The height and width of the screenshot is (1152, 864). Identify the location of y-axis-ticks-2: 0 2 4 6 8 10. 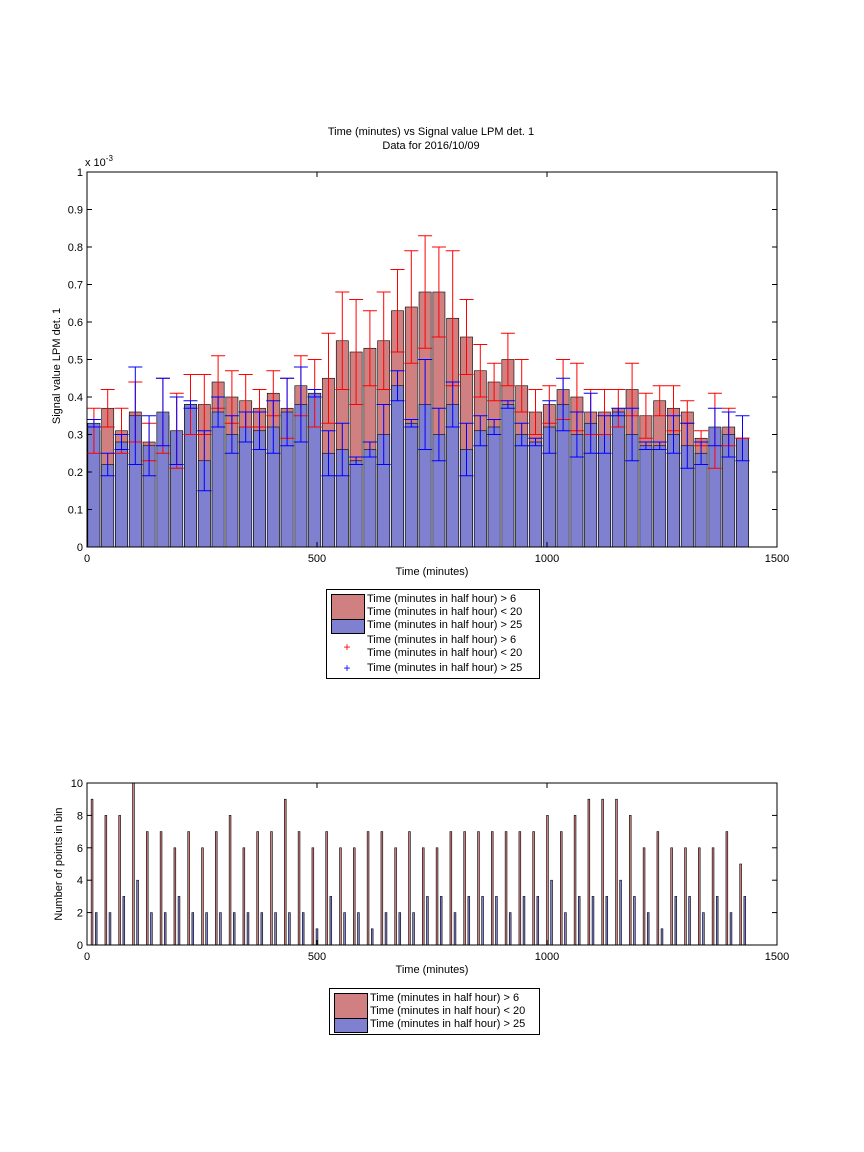
(424, 865).